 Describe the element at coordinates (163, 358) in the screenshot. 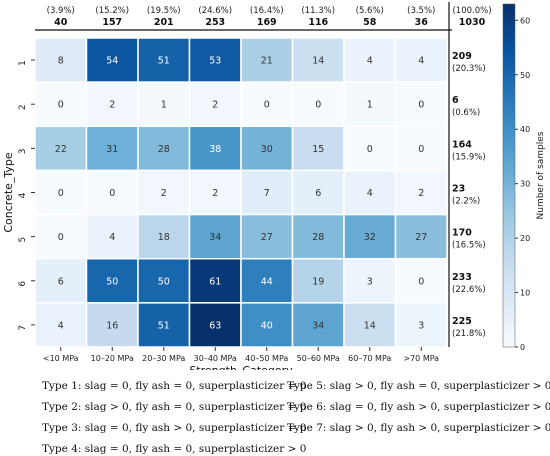

I see `x-tick-label: 20–30 MPa` at that location.